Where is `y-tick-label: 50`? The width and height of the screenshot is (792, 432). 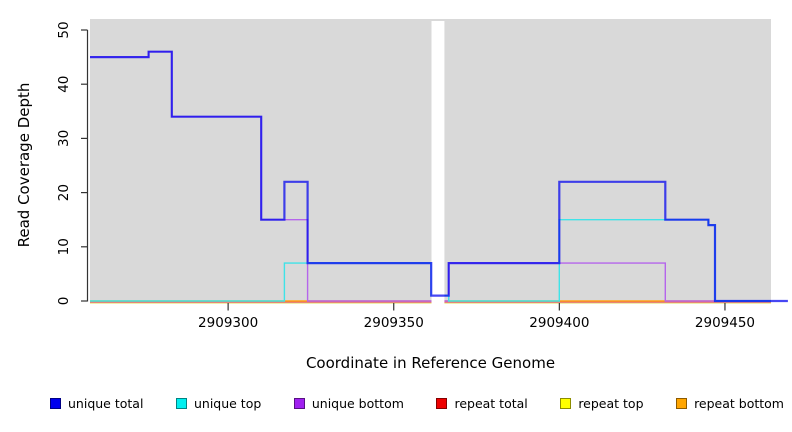 y-tick-label: 50 is located at coordinates (64, 29).